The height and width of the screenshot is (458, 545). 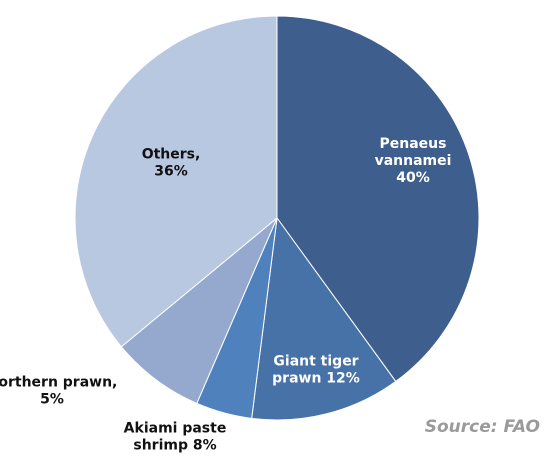 What do you see at coordinates (52, 400) in the screenshot?
I see `slice-label-line: 5%` at bounding box center [52, 400].